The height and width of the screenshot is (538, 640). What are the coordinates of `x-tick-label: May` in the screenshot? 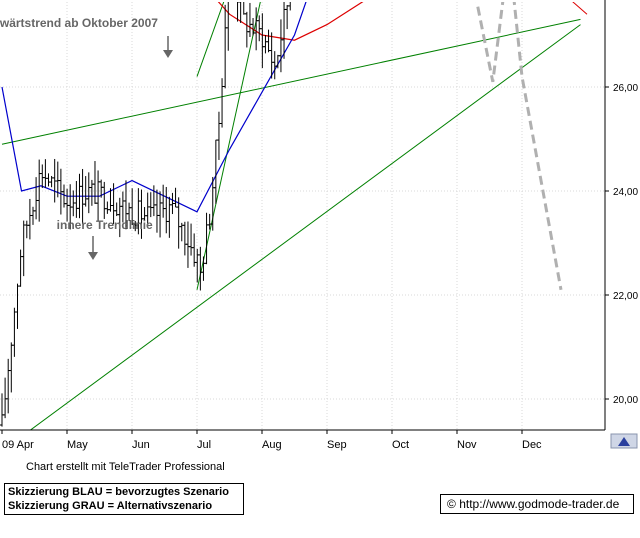 It's located at (77, 445).